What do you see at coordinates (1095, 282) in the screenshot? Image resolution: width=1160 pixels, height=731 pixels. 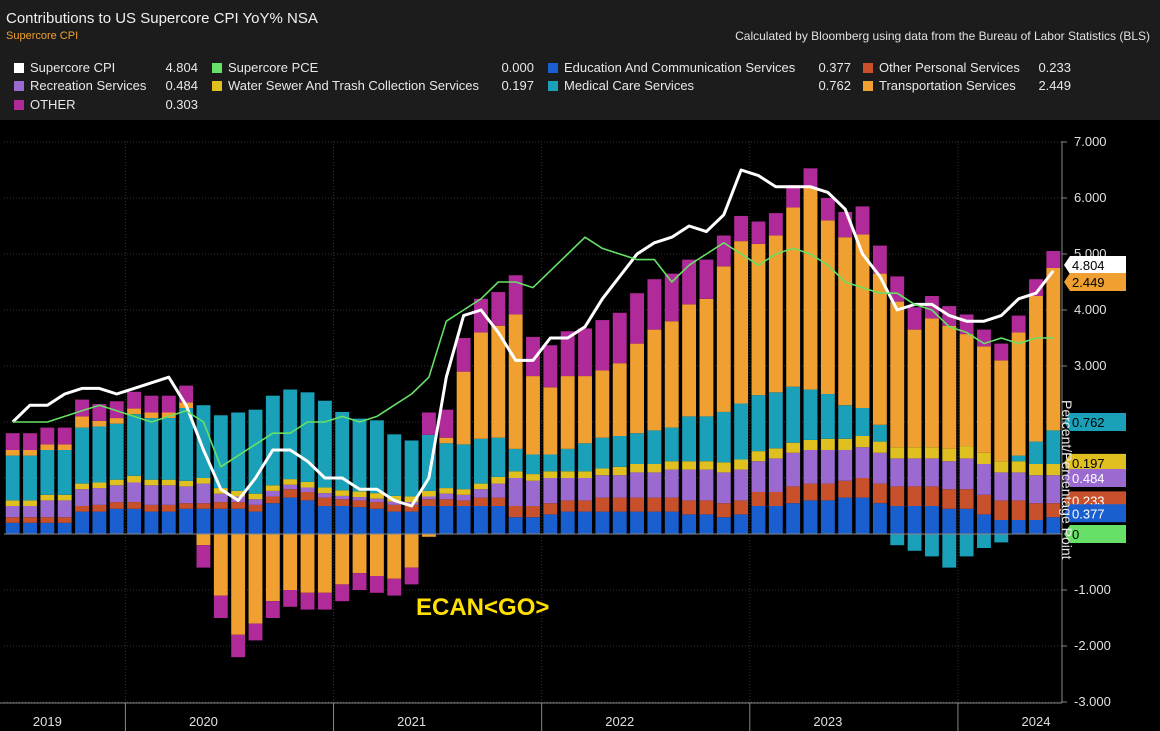 I see `value-badge: 2.449` at bounding box center [1095, 282].